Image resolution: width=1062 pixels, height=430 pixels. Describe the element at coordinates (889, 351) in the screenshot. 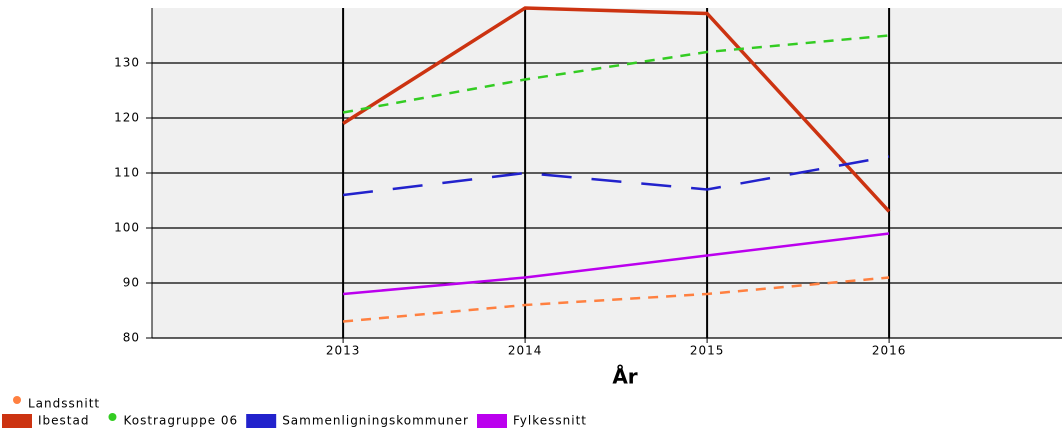

I see `x-tick-label: 2016` at that location.